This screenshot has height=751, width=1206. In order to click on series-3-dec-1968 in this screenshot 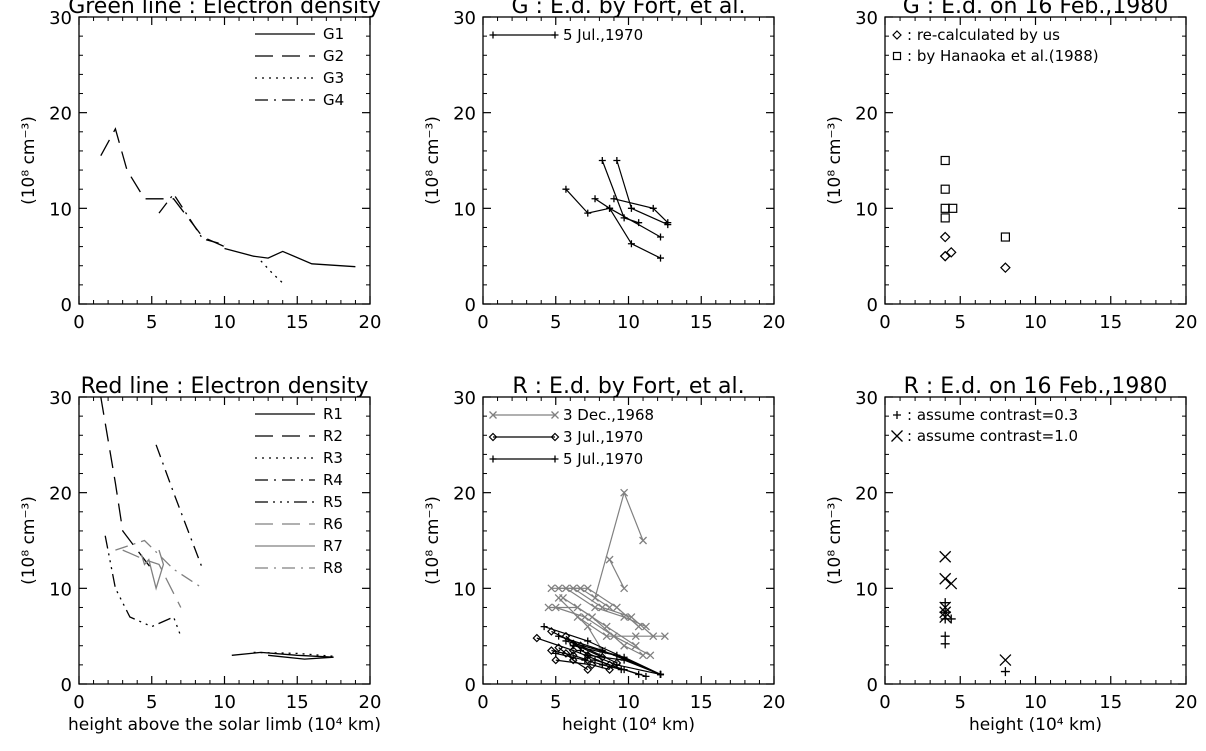, I will do `click(606, 574)`.